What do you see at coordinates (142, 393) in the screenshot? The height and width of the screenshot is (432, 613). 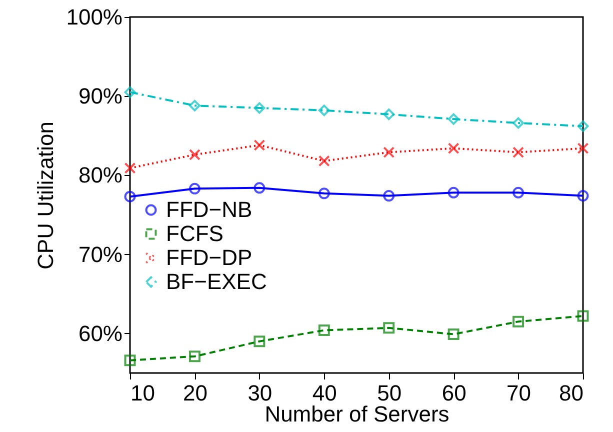 I see `x-tick-label: 10` at bounding box center [142, 393].